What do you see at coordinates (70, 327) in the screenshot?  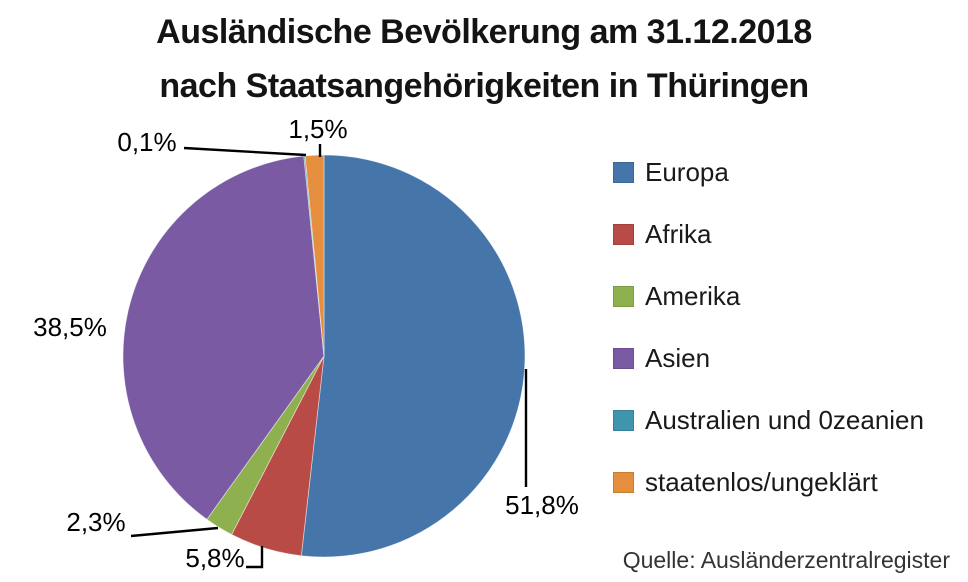 I see `slice-label-asien: 38,5%` at bounding box center [70, 327].